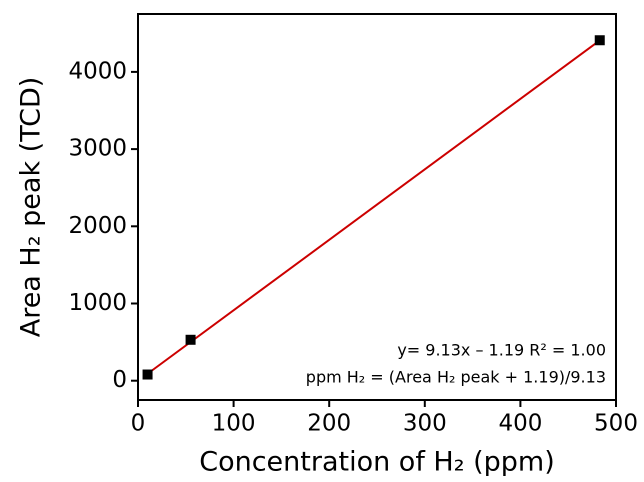  I want to click on x-tick-label: 300, so click(425, 424).